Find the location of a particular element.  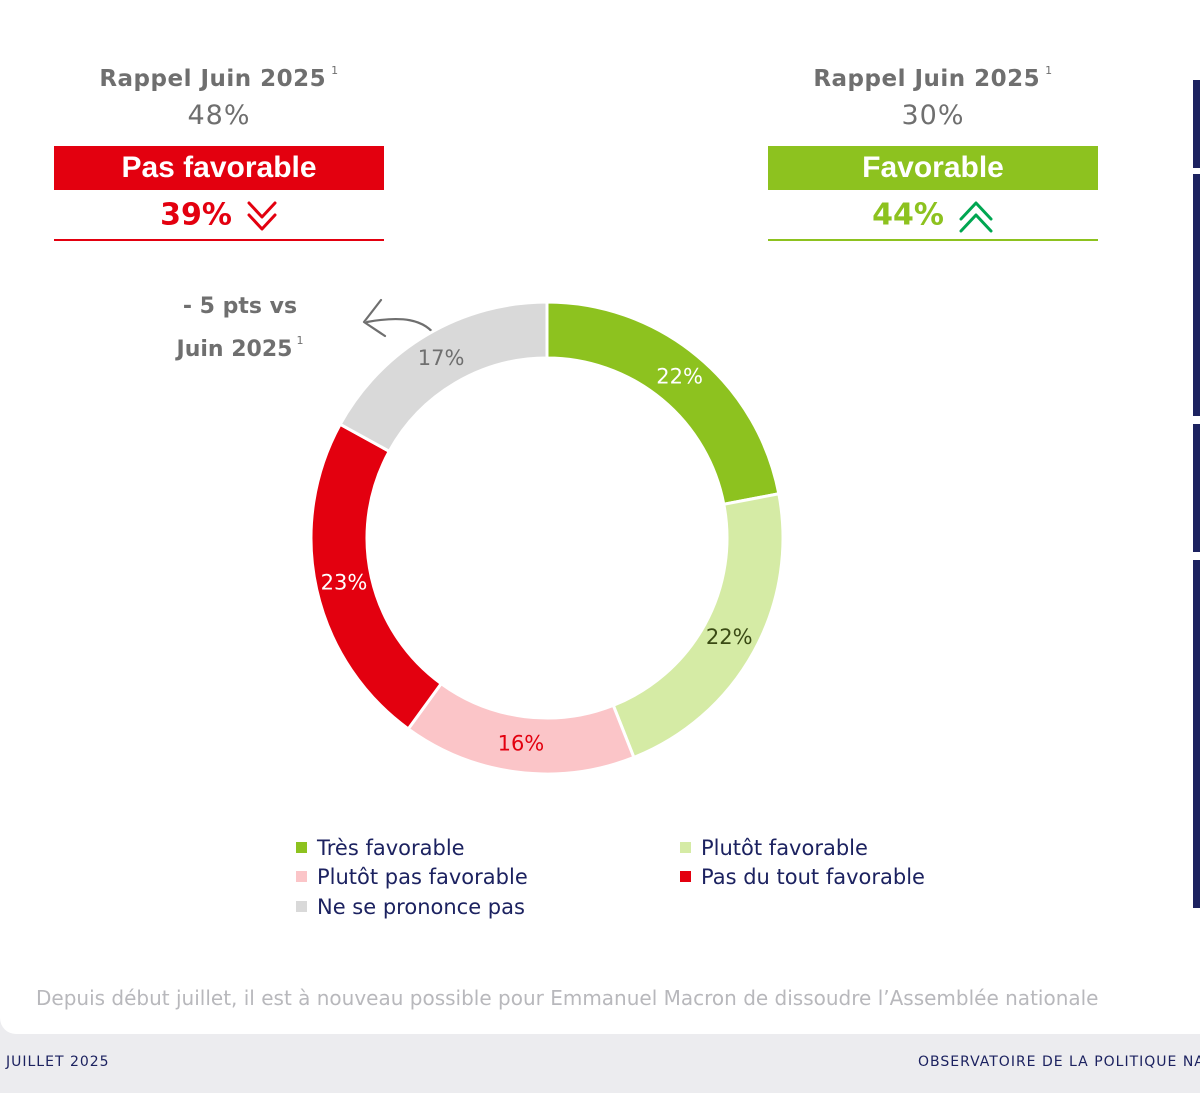

donut-slice-label-0: 22% is located at coordinates (679, 377).